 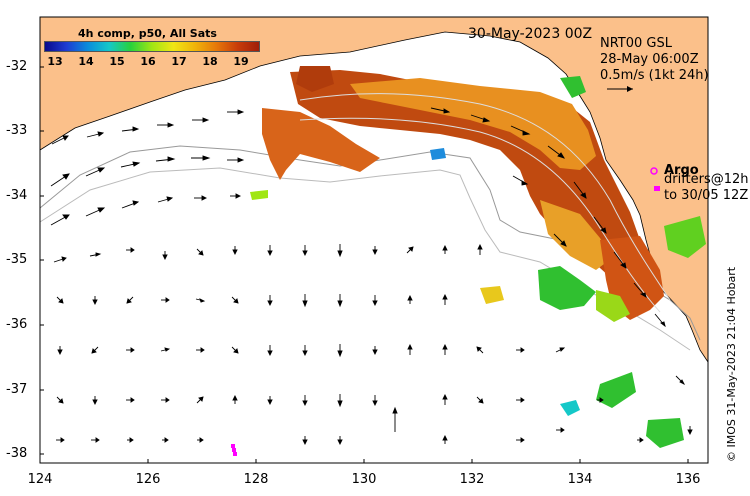 What do you see at coordinates (17, 259) in the screenshot?
I see `lat-label-35: -35` at bounding box center [17, 259].